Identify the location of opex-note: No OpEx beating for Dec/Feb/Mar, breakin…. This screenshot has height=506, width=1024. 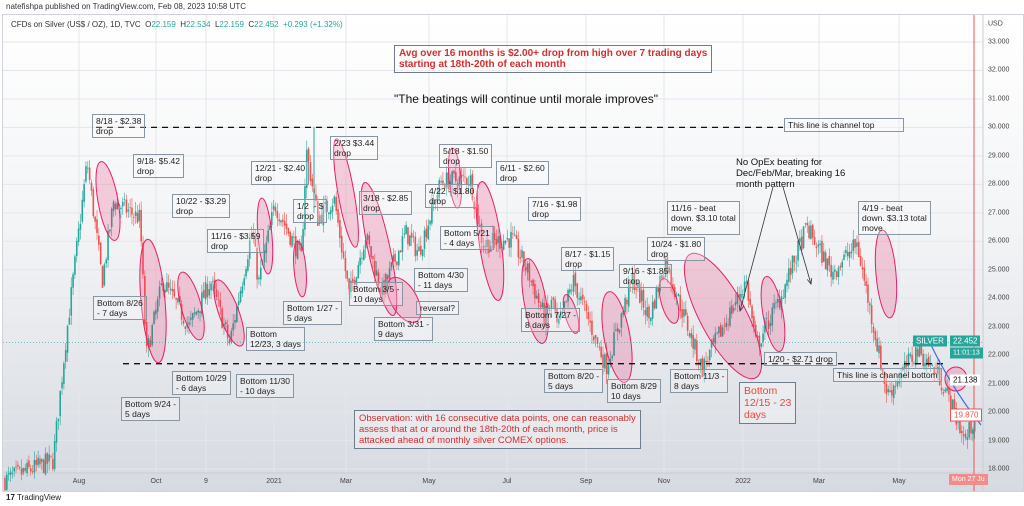
(791, 173).